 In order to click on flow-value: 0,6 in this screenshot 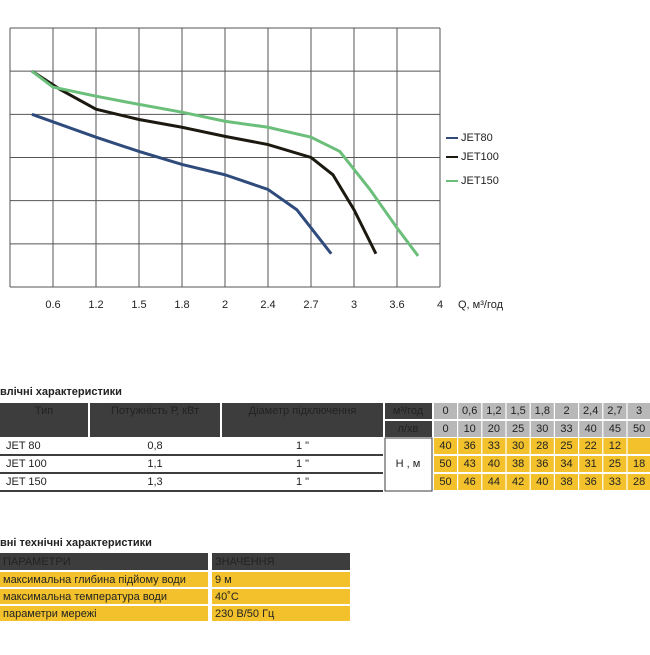, I will do `click(469, 411)`.